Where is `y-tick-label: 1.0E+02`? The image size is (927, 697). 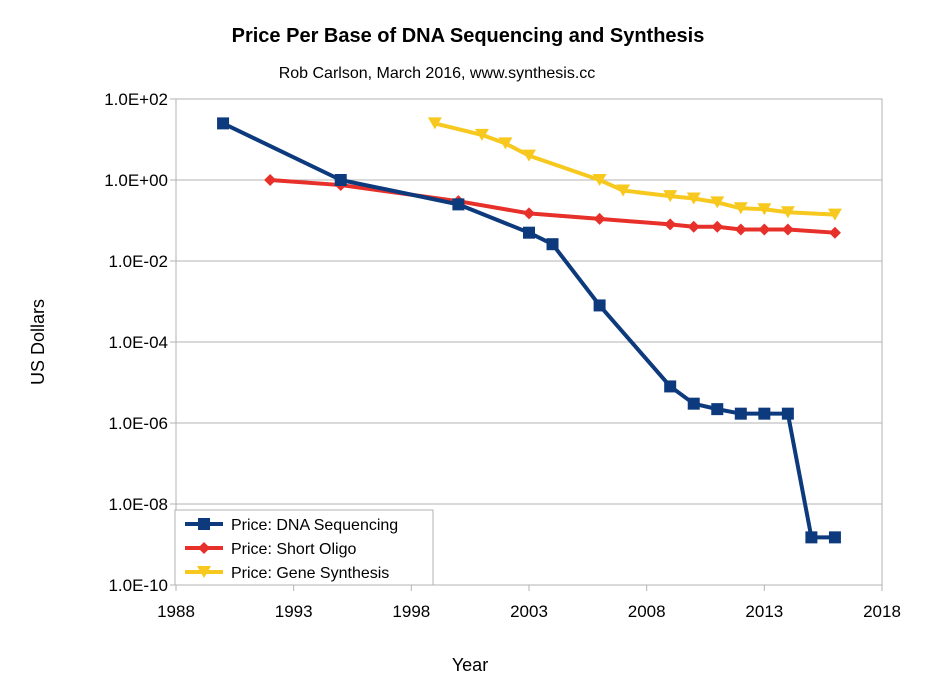 y-tick-label: 1.0E+02 is located at coordinates (136, 99).